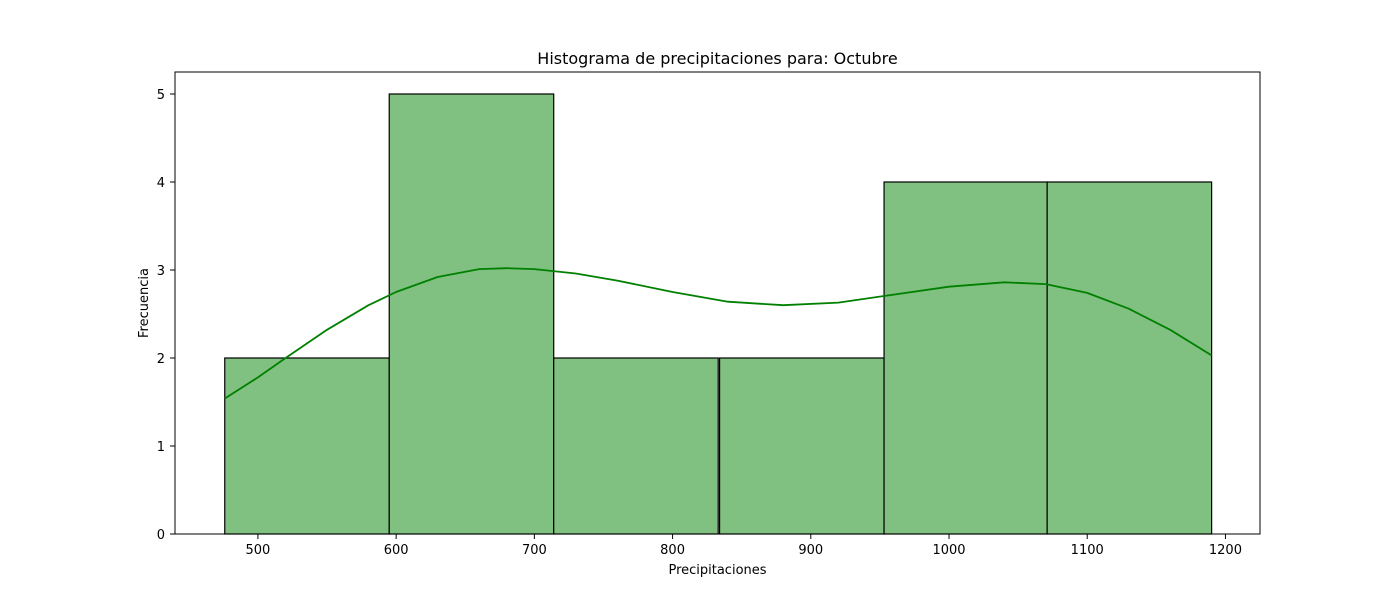 The image size is (1400, 600). What do you see at coordinates (744, 546) in the screenshot?
I see `x-axis: 500 600 700 800 900 1000 1100 1200` at bounding box center [744, 546].